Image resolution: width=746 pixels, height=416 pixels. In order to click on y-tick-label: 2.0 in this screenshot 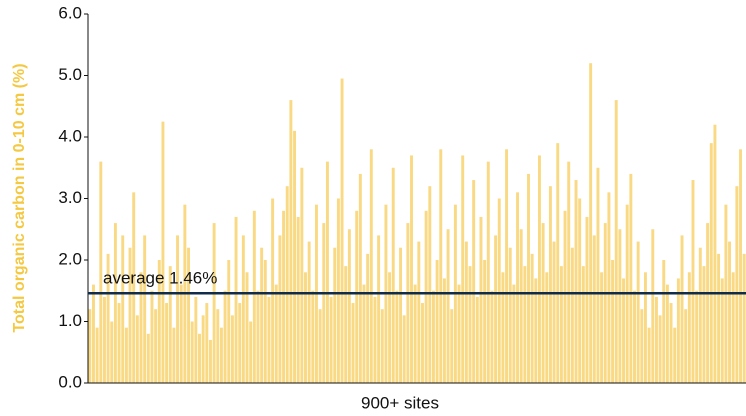, I will do `click(70, 258)`.